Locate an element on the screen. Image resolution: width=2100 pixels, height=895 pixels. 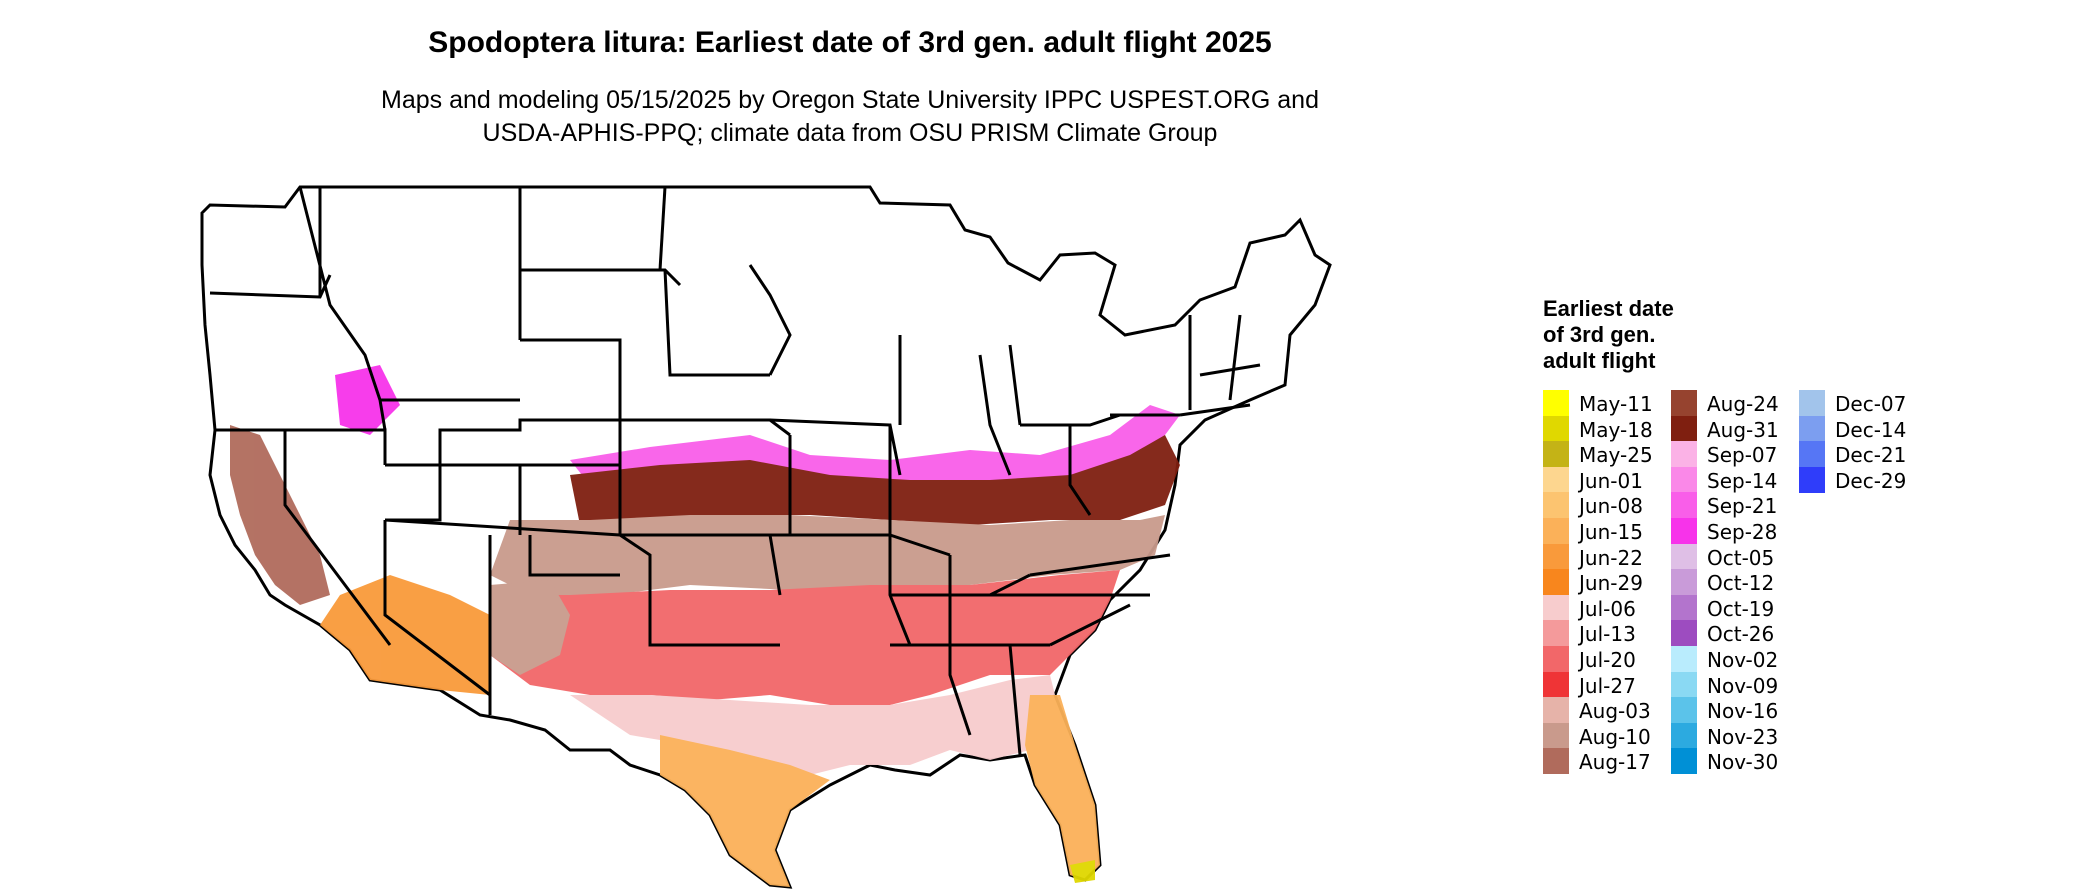
legend-label: Dec-07 is located at coordinates (1871, 404).